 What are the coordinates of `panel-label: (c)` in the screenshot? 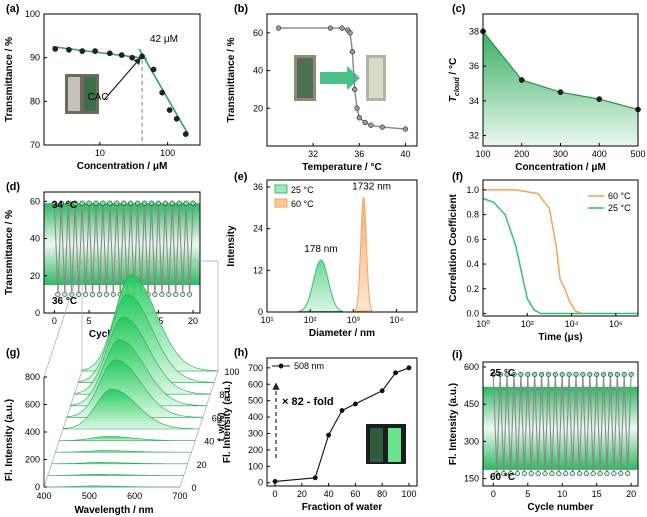 It's located at (459, 9).